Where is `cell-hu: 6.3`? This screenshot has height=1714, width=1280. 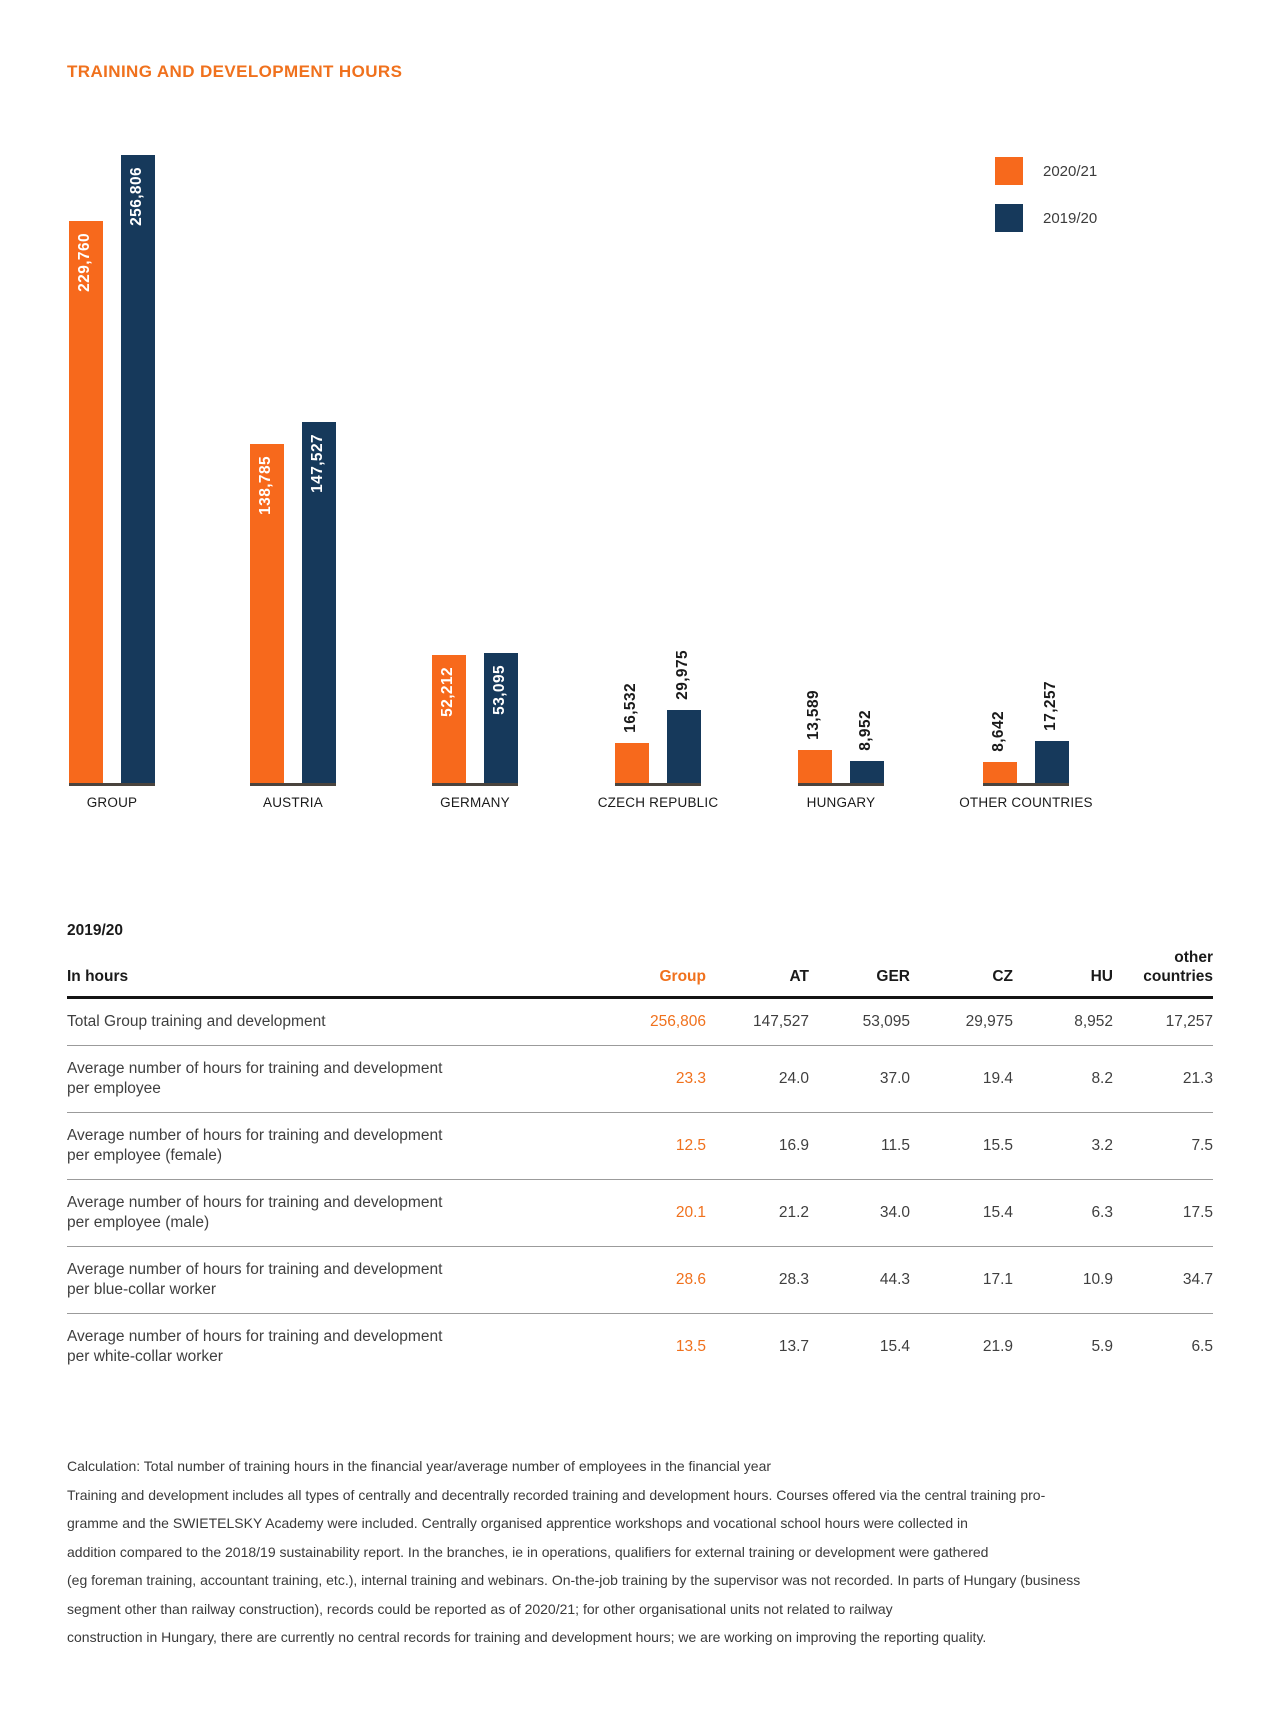
cell-hu: 6.3 is located at coordinates (1063, 1213).